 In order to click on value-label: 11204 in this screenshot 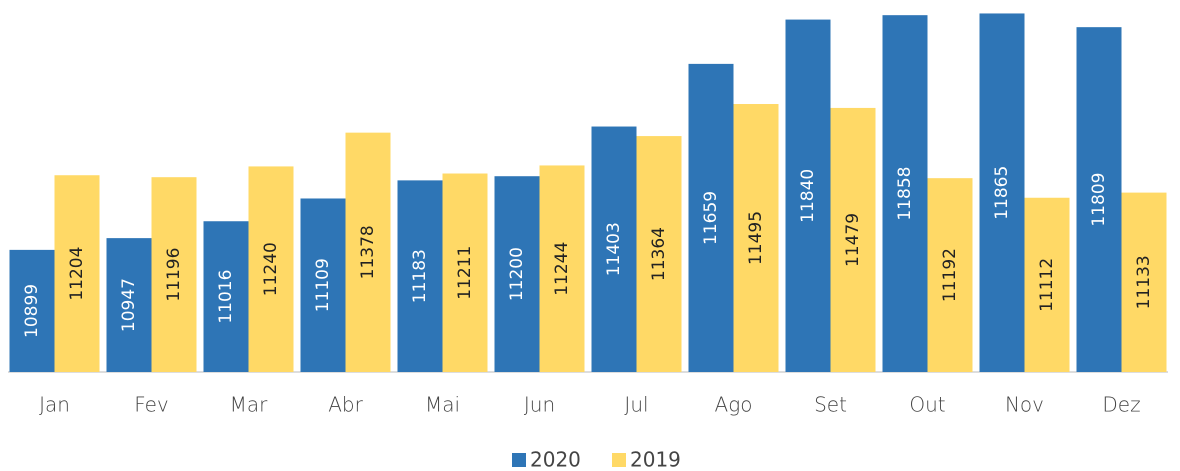, I will do `click(77, 274)`.